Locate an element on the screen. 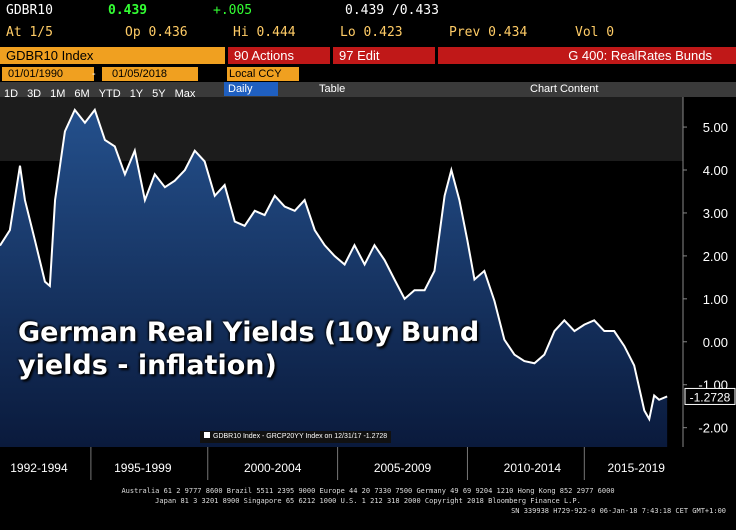  start-date: 01/01/1990 is located at coordinates (48, 74).